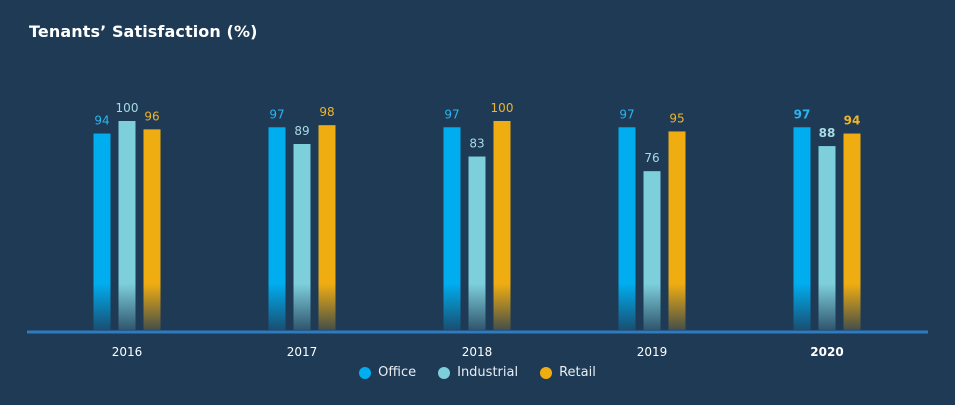 The width and height of the screenshot is (955, 405). What do you see at coordinates (488, 372) in the screenshot?
I see `legend-label: Industrial` at bounding box center [488, 372].